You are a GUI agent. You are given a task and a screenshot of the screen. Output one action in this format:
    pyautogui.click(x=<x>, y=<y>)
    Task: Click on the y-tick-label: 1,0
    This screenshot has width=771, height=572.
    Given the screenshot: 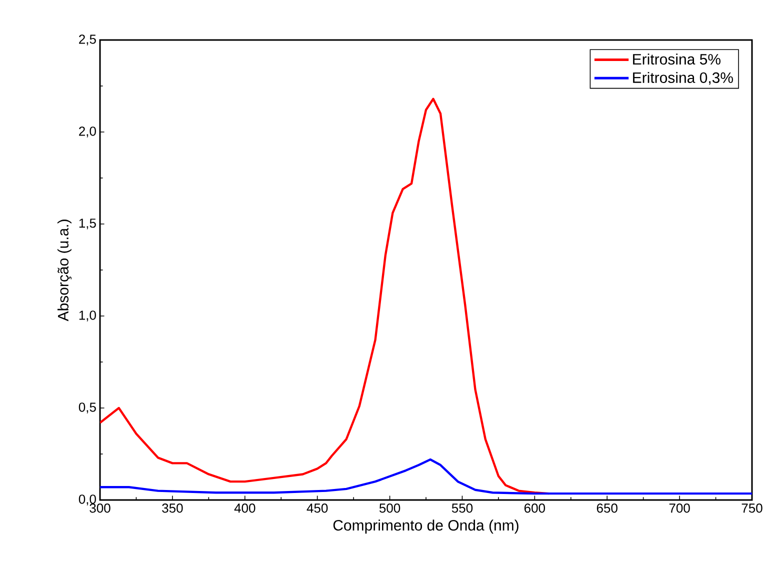 What is the action you would take?
    pyautogui.click(x=87, y=316)
    